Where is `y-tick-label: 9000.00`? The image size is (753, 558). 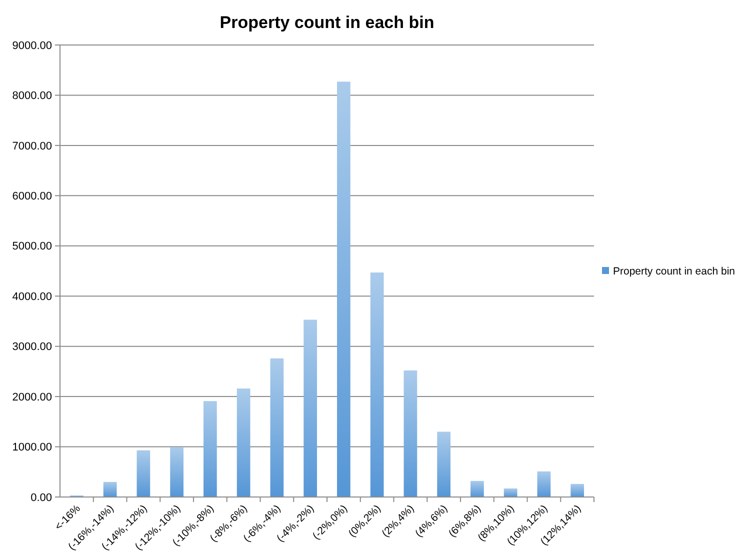 y-tick-label: 9000.00 is located at coordinates (32, 46).